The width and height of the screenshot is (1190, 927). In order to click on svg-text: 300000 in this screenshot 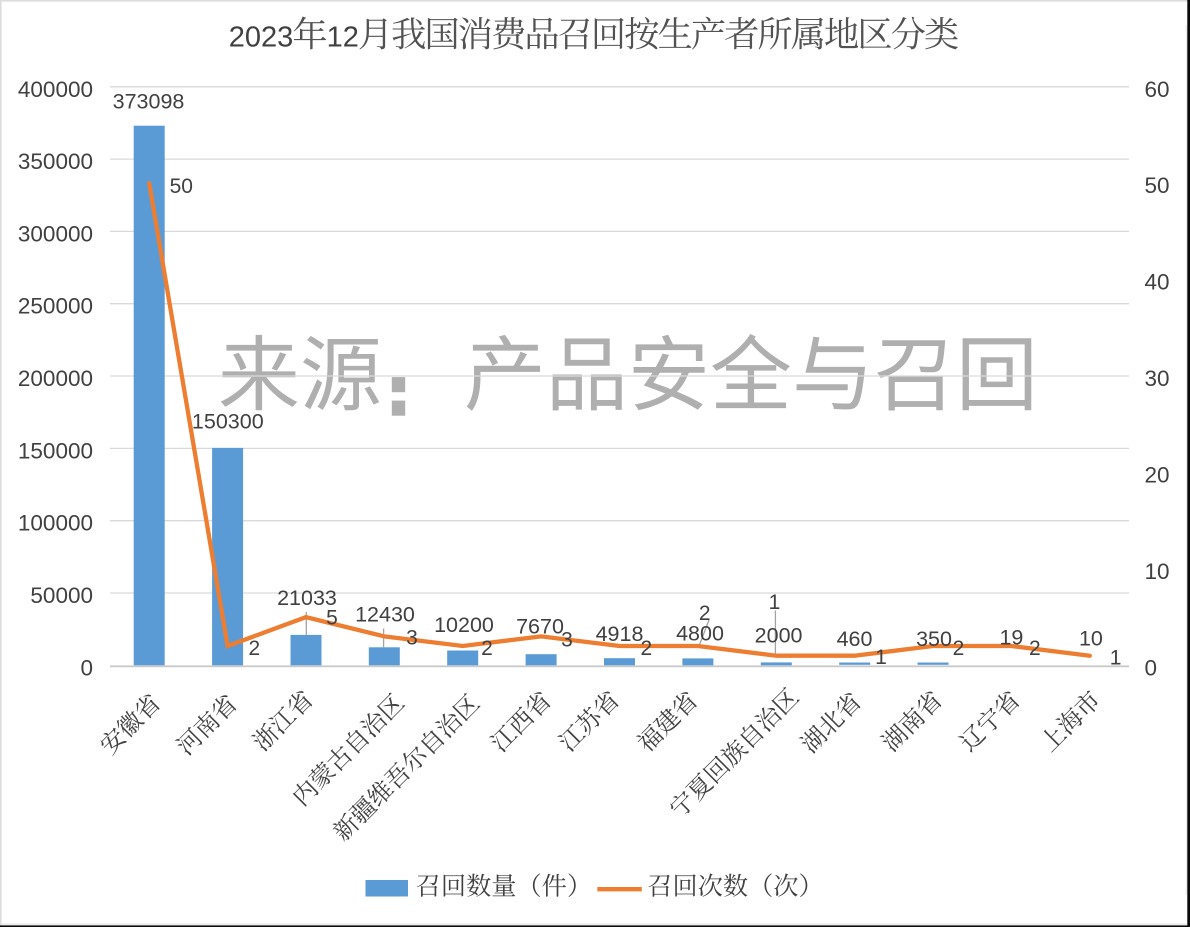, I will do `click(55, 233)`.